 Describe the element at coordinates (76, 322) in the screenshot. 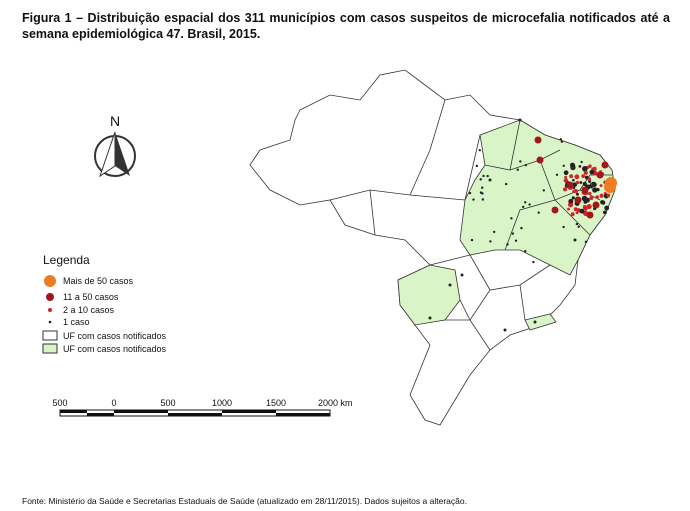

I see `legend-item: 1 caso` at that location.